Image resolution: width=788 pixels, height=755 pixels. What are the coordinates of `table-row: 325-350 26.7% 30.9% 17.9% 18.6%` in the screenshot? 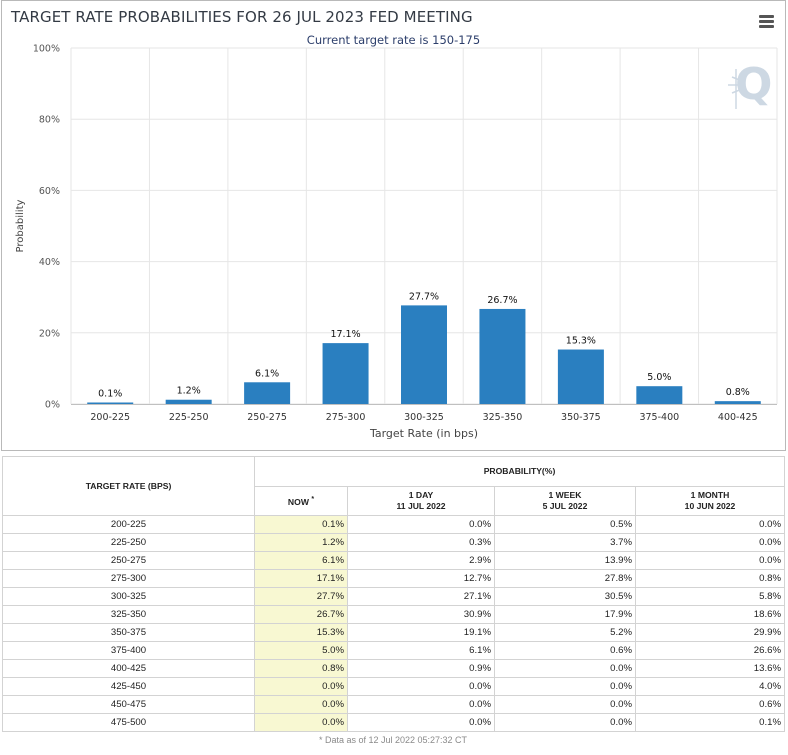 It's located at (393, 614).